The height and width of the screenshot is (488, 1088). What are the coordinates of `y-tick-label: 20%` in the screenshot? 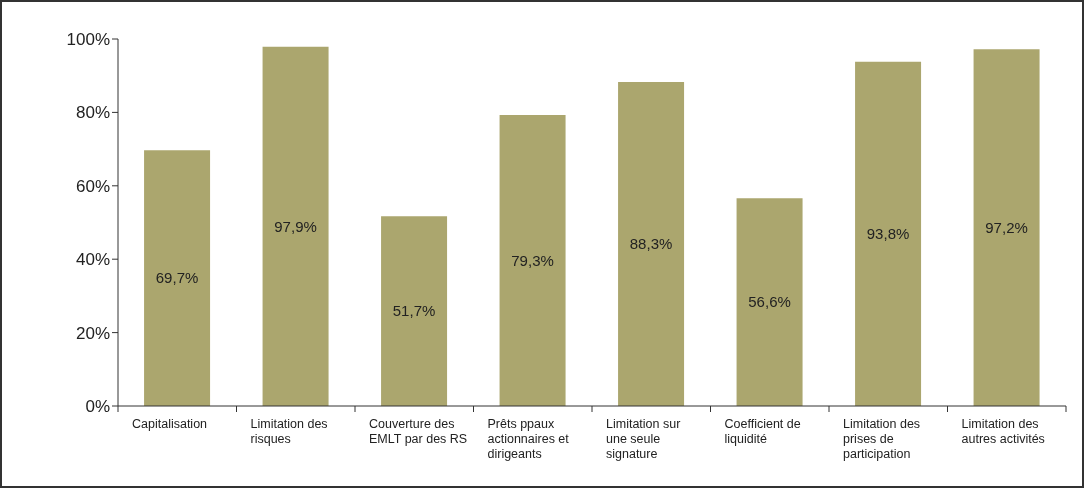 It's located at (92, 333).